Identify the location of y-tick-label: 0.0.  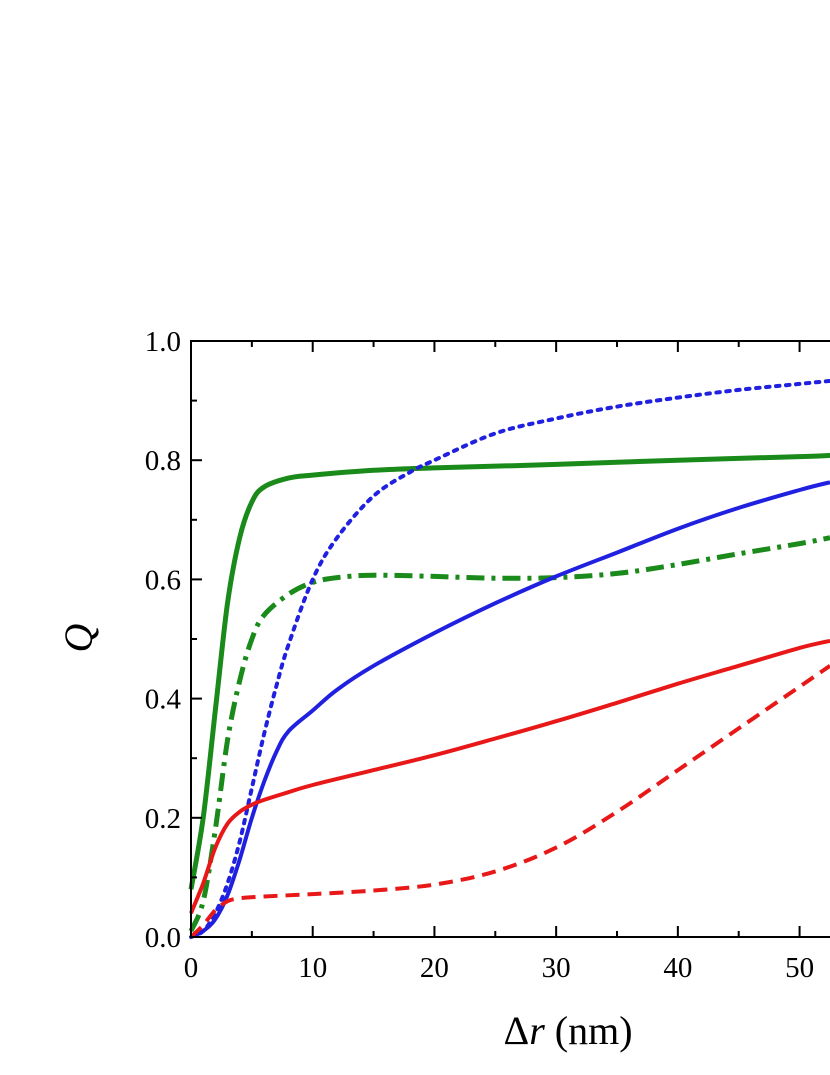
(163, 938).